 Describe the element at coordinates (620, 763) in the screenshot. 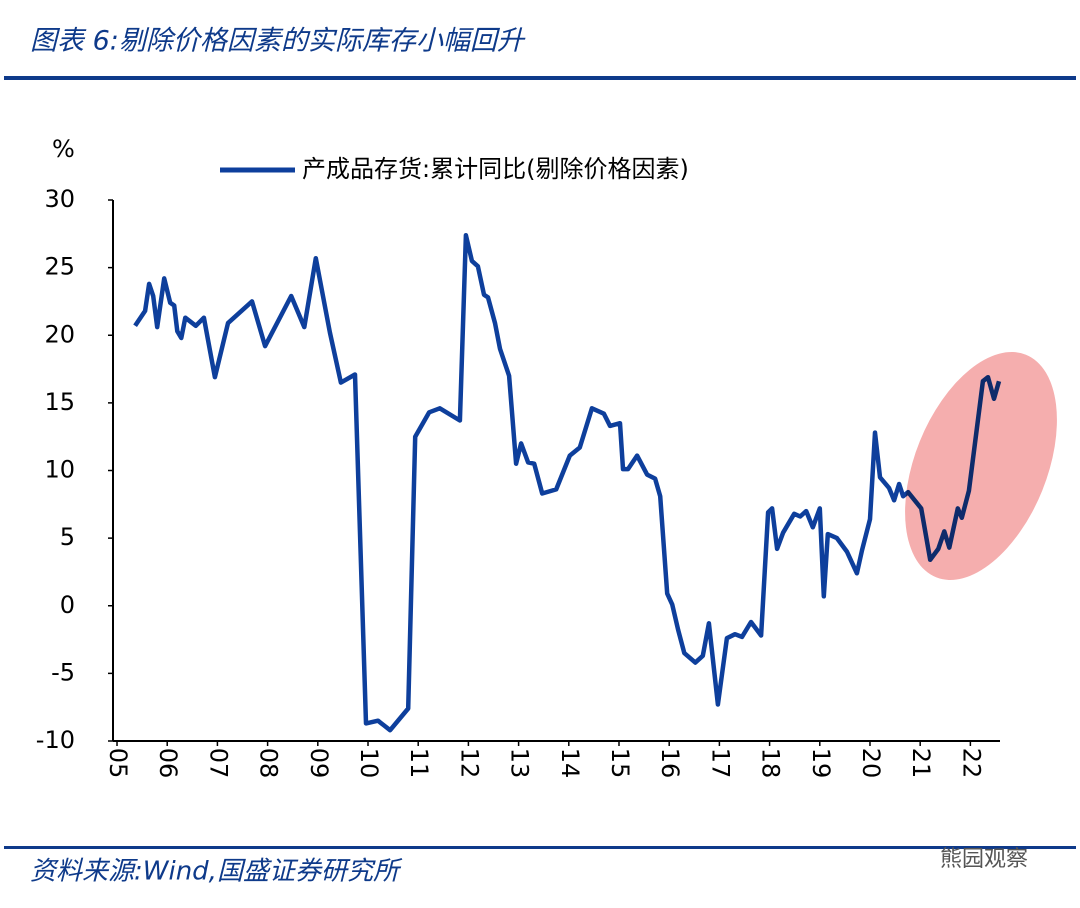

I see `x-tick-label: 15` at that location.